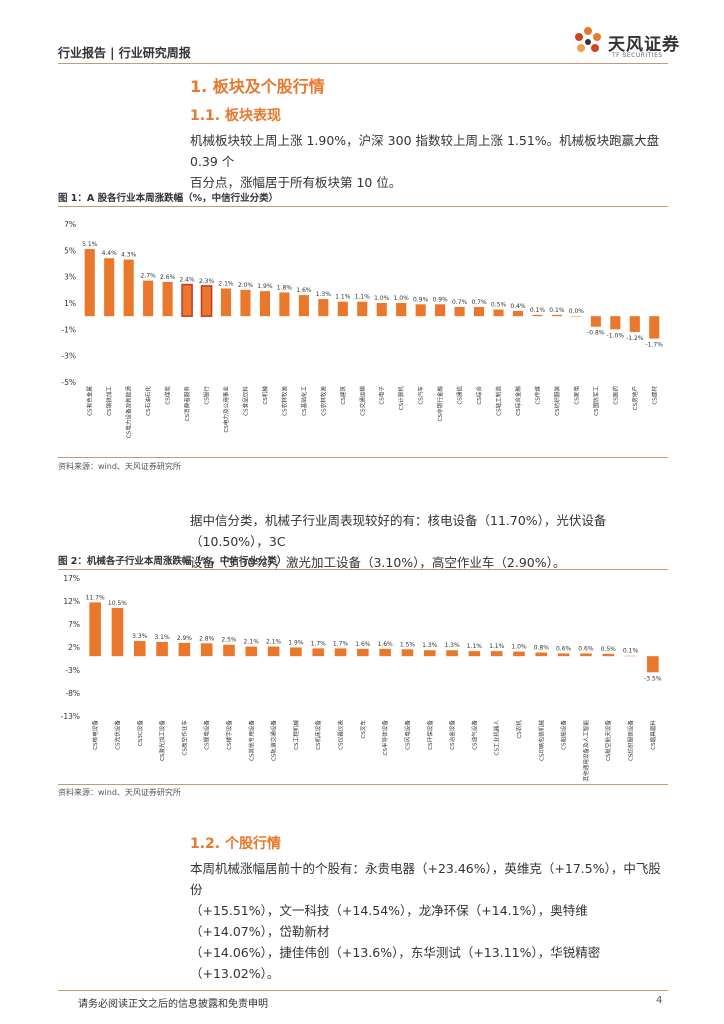 Image resolution: width=724 pixels, height=1024 pixels. I want to click on x-tick-label: CS家电, so click(576, 395).